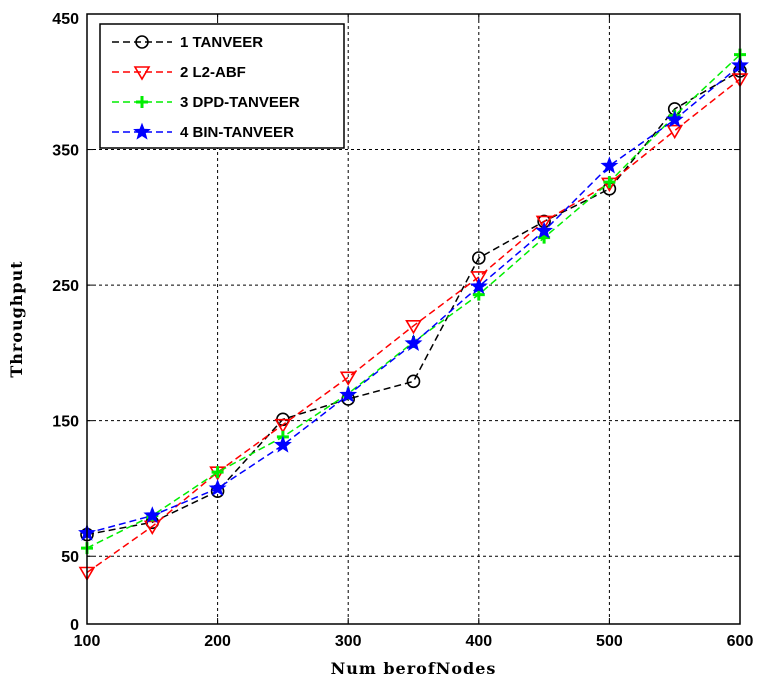 This screenshot has height=684, width=761. What do you see at coordinates (65, 286) in the screenshot?
I see `y-tick-label: 250` at bounding box center [65, 286].